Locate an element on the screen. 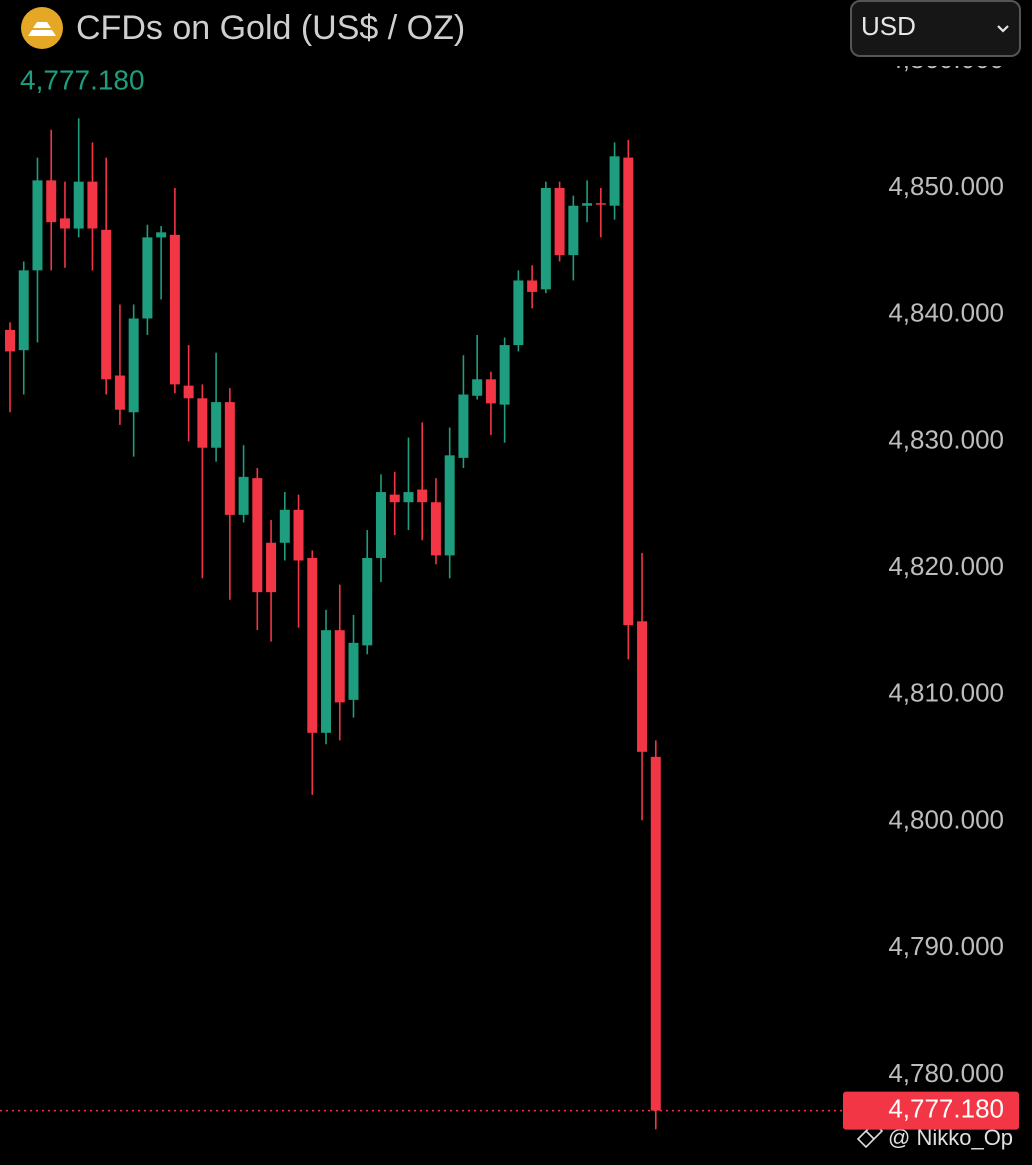  y-tick-label: 4,810.000 is located at coordinates (946, 693).